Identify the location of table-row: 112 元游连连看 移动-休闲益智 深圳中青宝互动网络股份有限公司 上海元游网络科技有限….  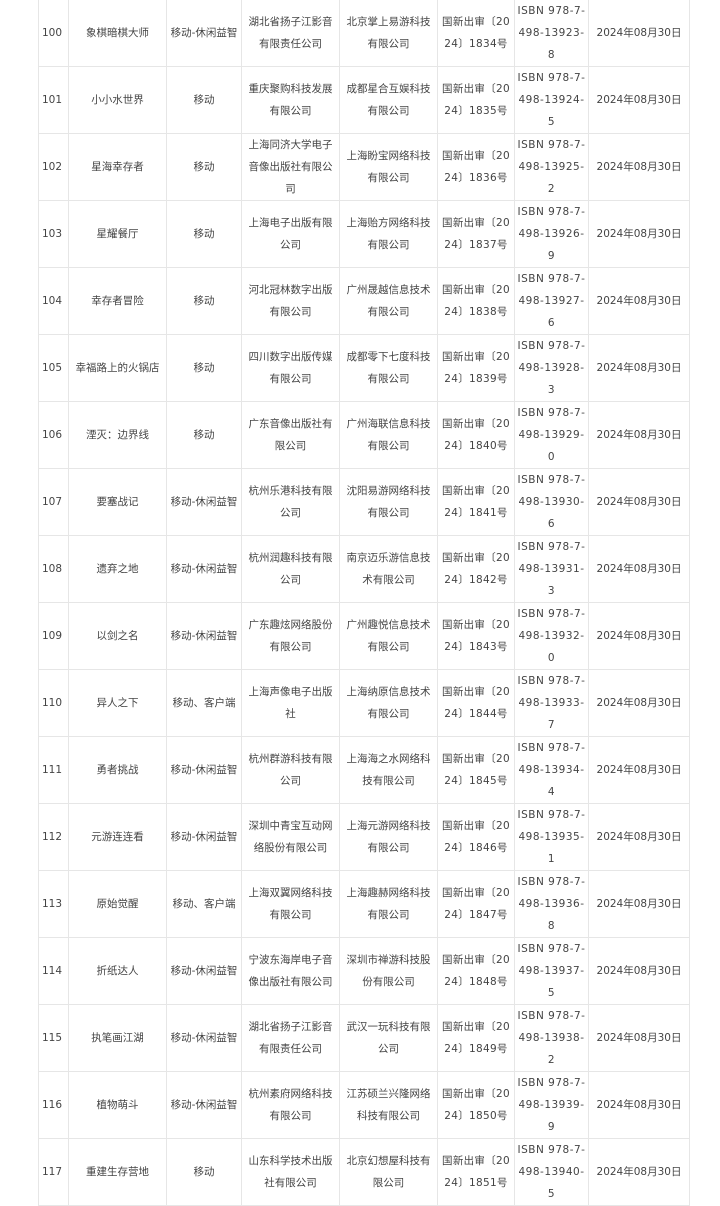
(364, 837).